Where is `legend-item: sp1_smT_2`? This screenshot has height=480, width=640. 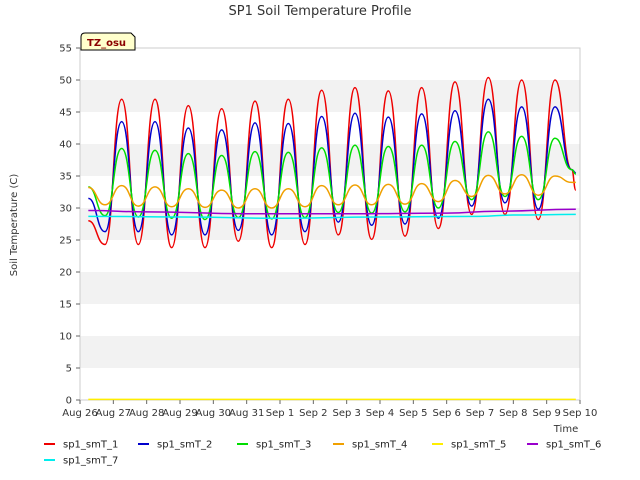 legend-item: sp1_smT_2 is located at coordinates (175, 445).